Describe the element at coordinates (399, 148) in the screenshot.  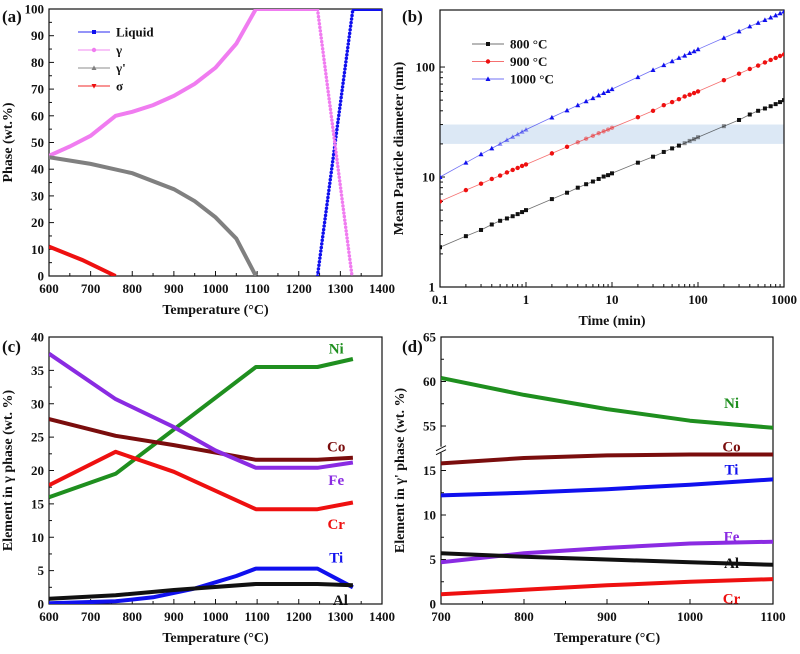
I see `y-axis-label: Mean Particle diameter (nm)` at that location.